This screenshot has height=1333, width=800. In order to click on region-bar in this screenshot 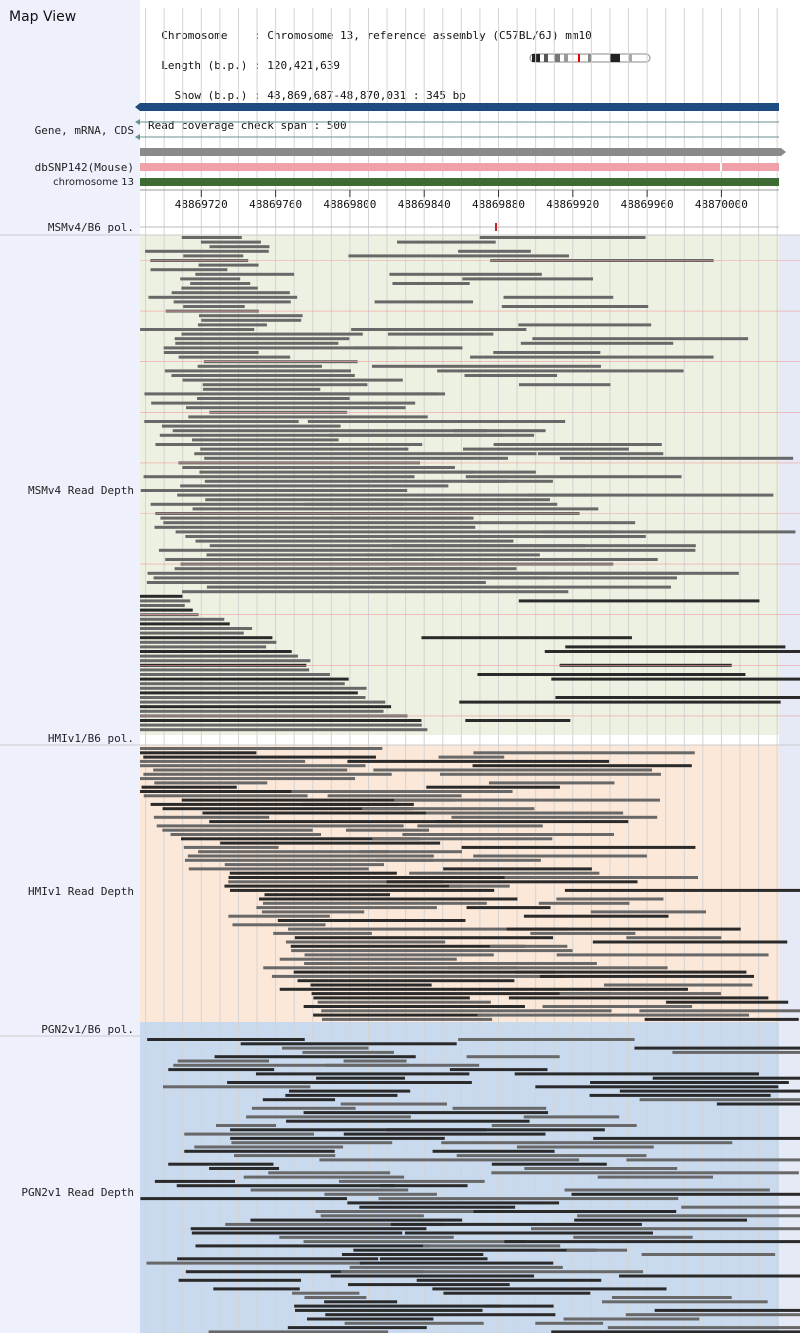, I will do `click(460, 152)`.